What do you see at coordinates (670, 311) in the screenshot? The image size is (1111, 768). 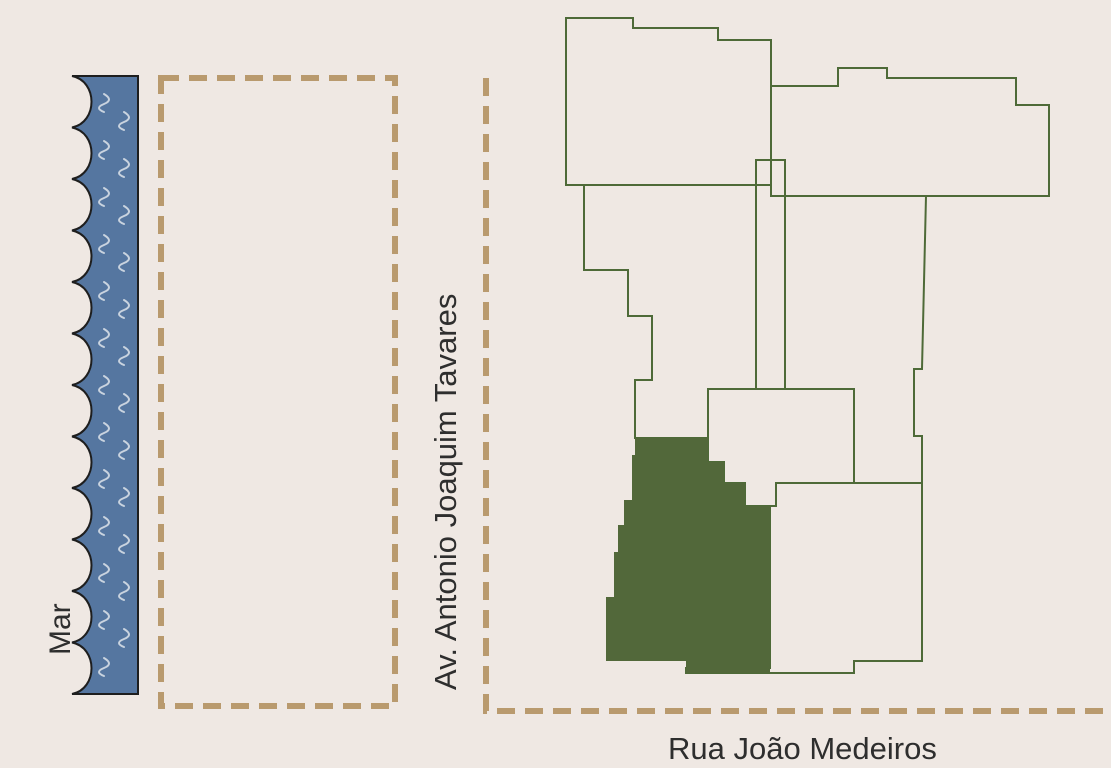 I see `lot-parcel-west` at bounding box center [670, 311].